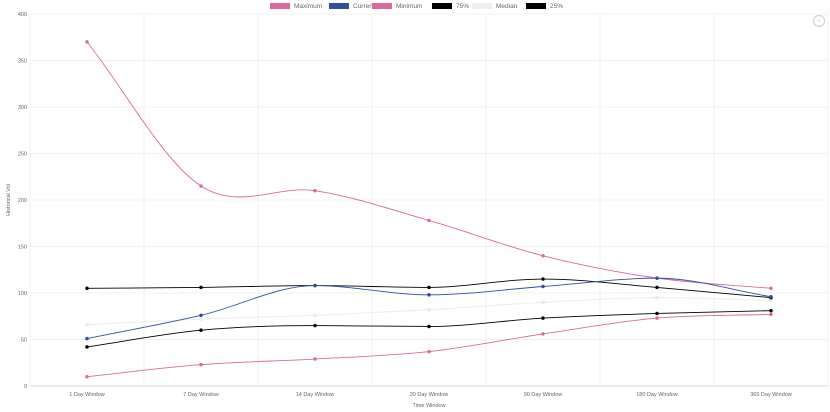 The width and height of the screenshot is (830, 412). Describe the element at coordinates (771, 395) in the screenshot. I see `x-tick-label: 365 Day Window` at that location.